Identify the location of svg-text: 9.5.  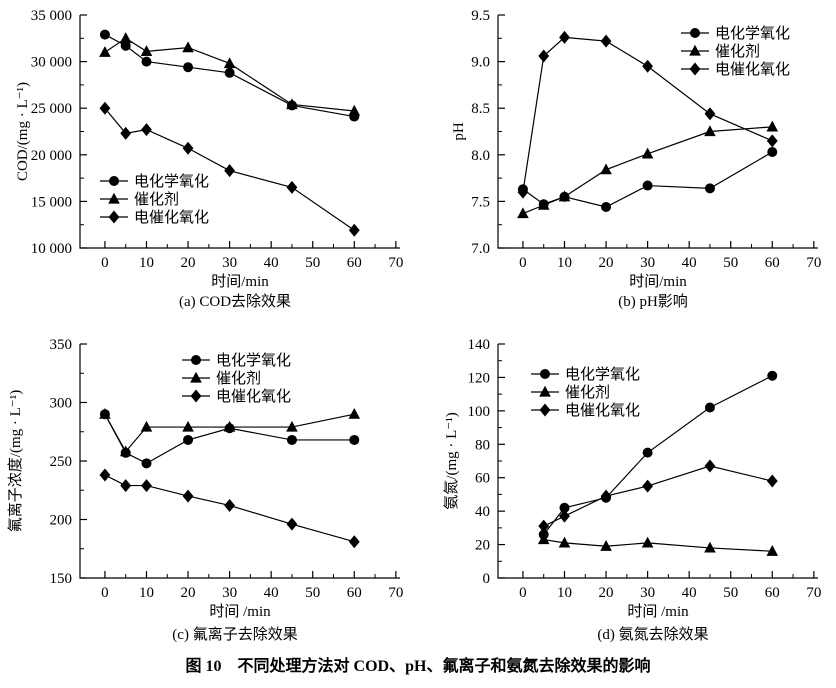
(480, 16).